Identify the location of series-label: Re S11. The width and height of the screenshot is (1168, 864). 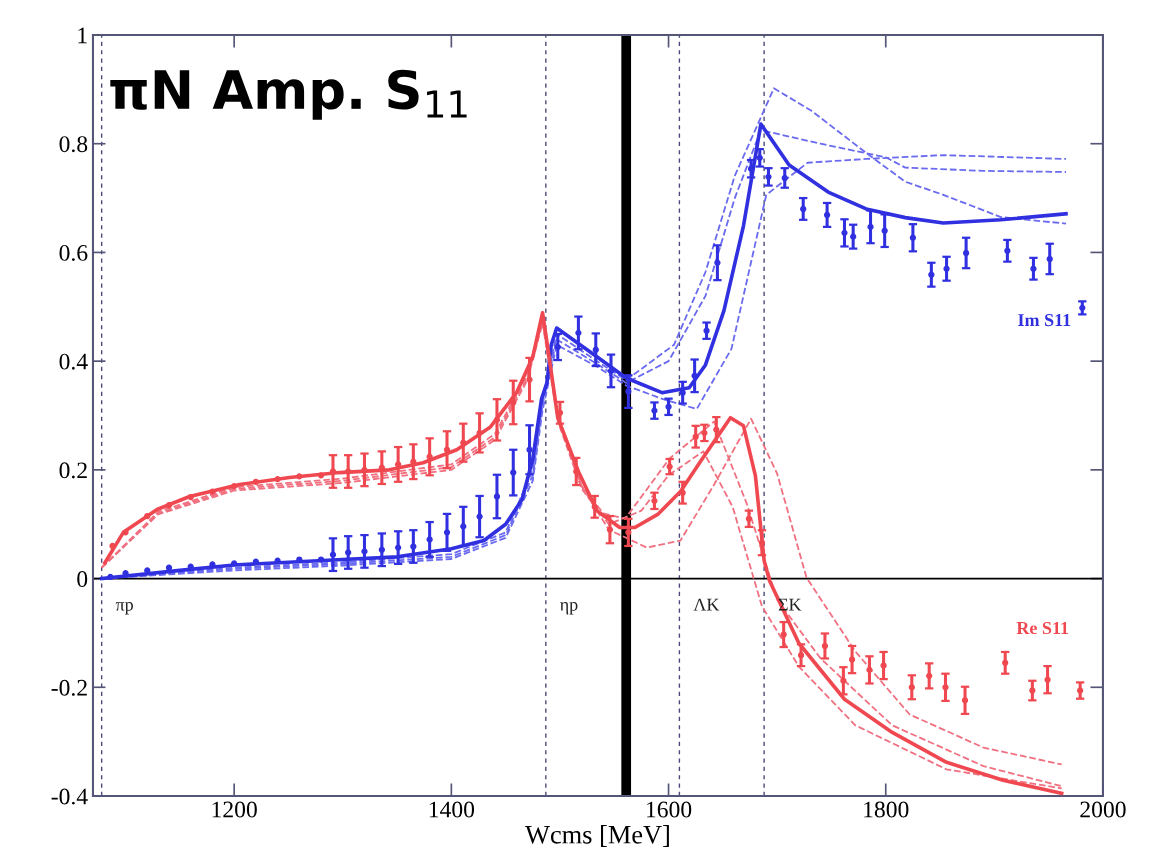
(1042, 628).